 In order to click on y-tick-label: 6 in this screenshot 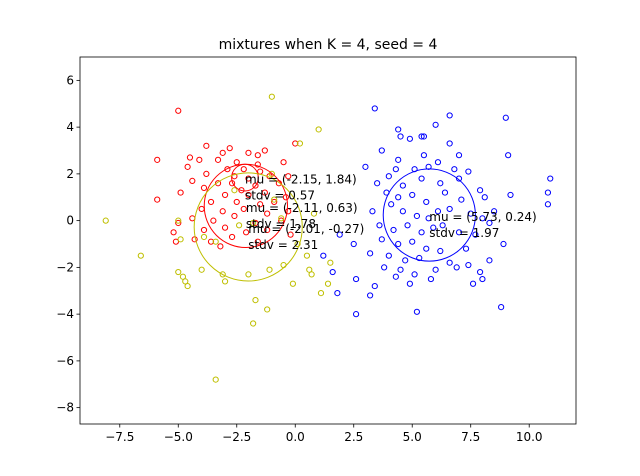, I will do `click(70, 80)`.